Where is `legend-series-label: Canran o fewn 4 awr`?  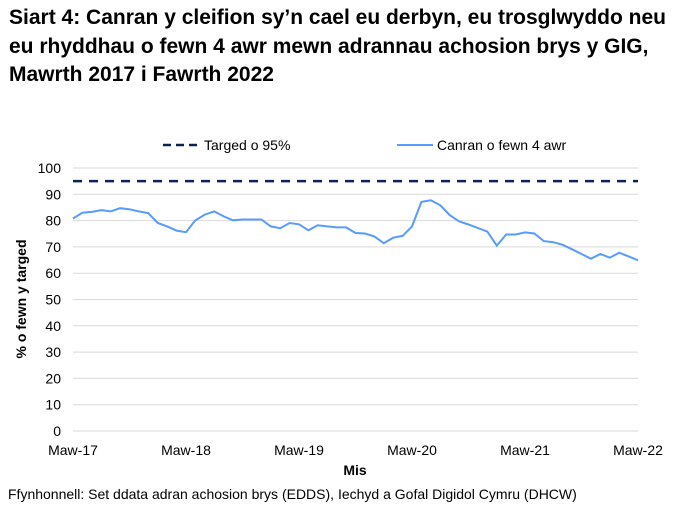 legend-series-label: Canran o fewn 4 awr is located at coordinates (502, 145).